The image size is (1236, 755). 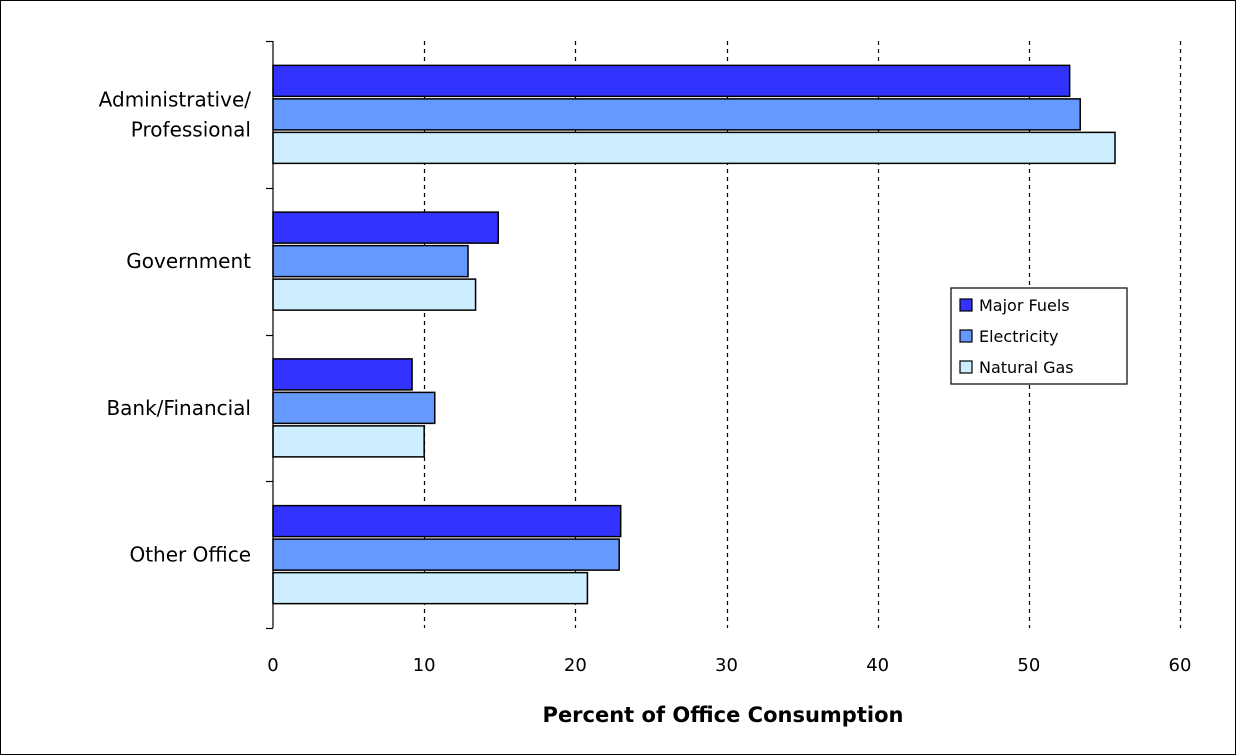 What do you see at coordinates (447, 521) in the screenshot?
I see `bar-other-office-major-fuels` at bounding box center [447, 521].